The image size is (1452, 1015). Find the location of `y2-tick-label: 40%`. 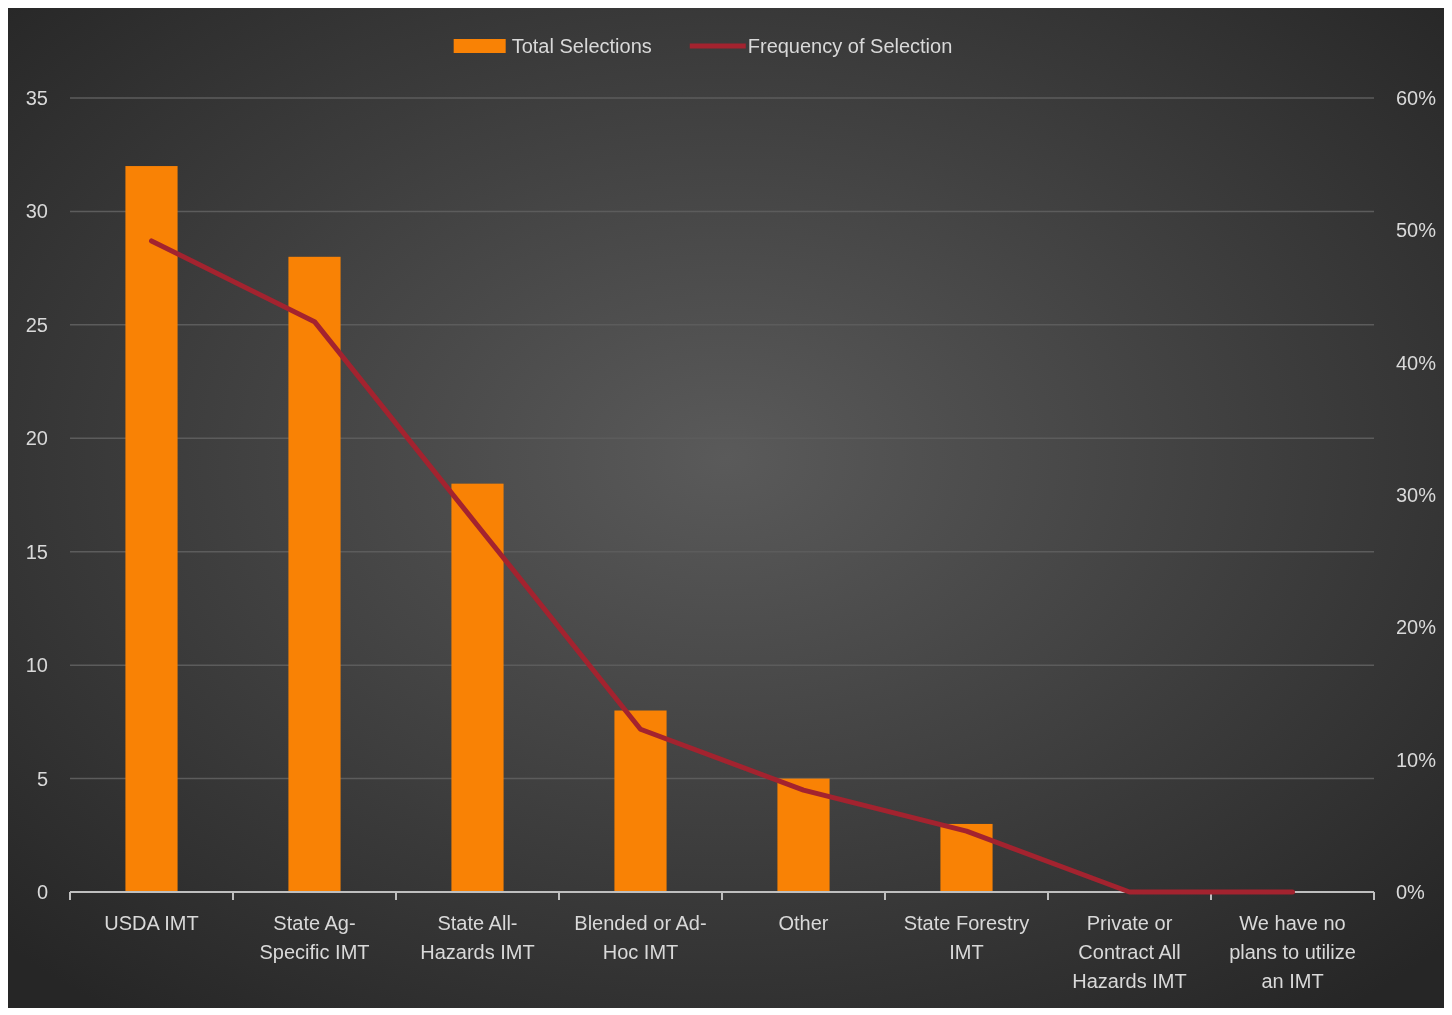

y2-tick-label: 40% is located at coordinates (1416, 362).